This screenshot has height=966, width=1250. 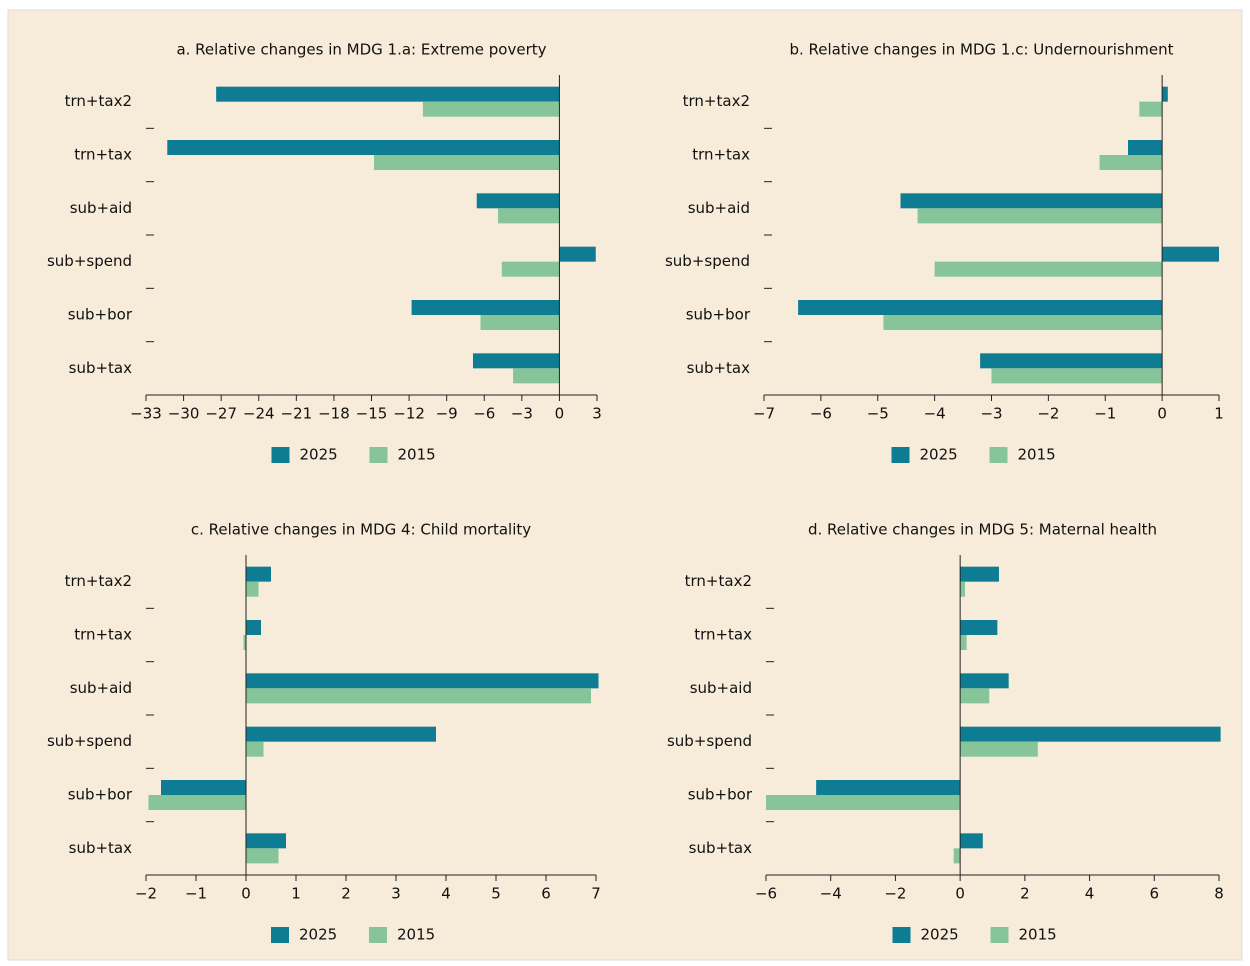 What do you see at coordinates (522, 414) in the screenshot?
I see `x-tick-label: −3` at bounding box center [522, 414].